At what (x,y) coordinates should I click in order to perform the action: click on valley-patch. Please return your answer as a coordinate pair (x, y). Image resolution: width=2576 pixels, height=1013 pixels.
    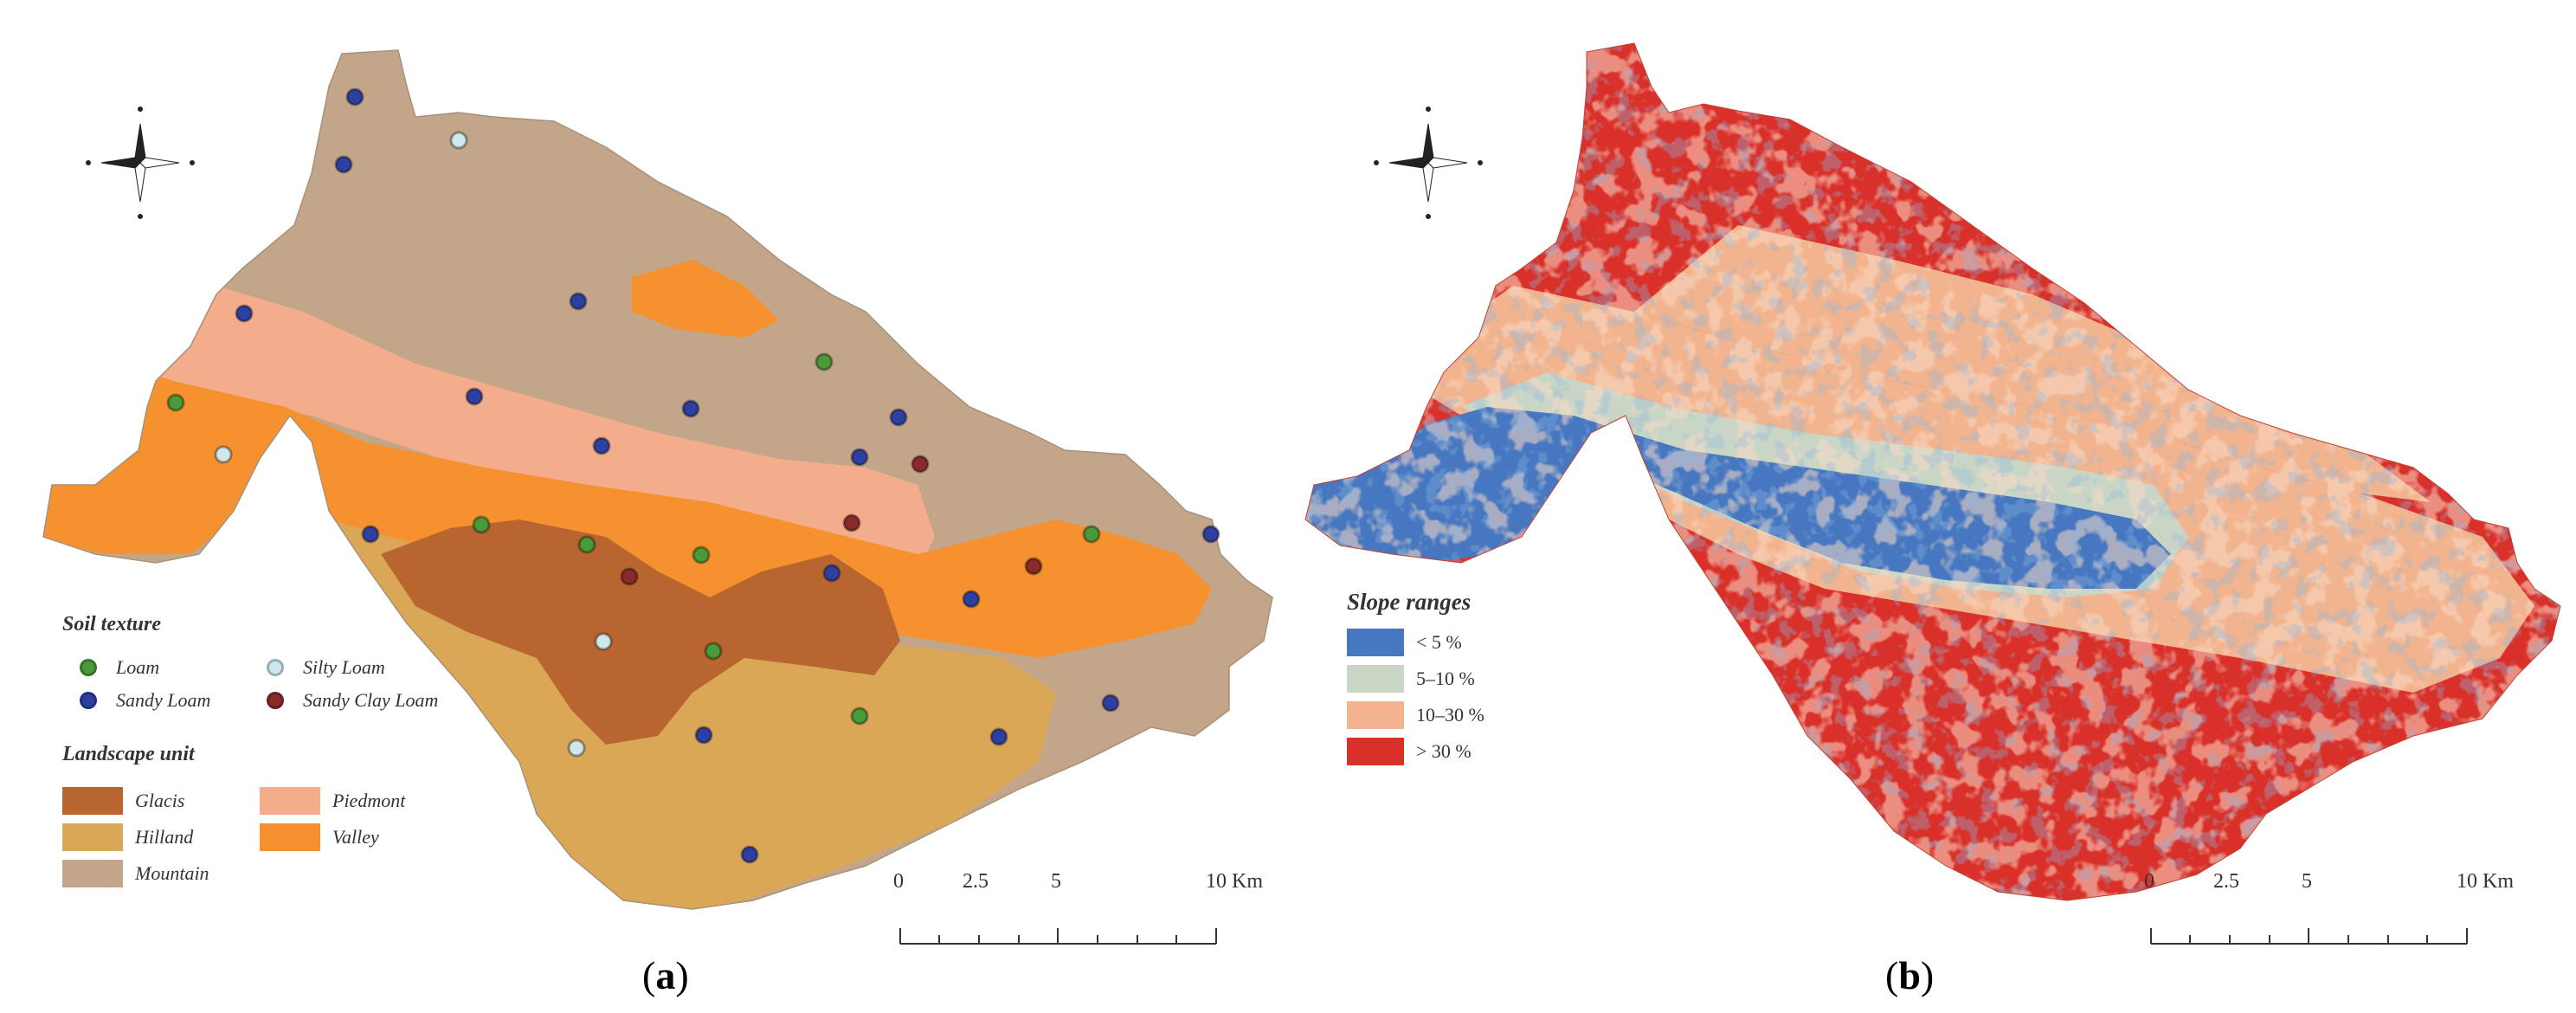
    Looking at the image, I should click on (705, 299).